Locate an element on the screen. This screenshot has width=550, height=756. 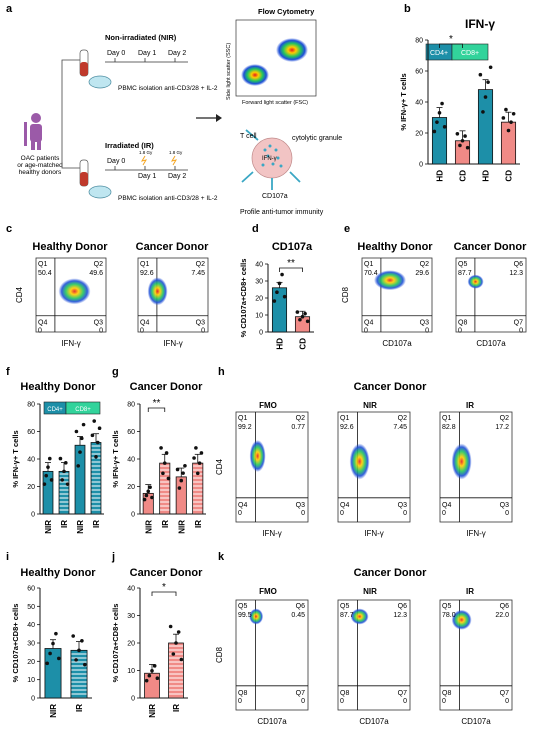
title-e-cd: Cancer Donor is located at coordinates (490, 247).